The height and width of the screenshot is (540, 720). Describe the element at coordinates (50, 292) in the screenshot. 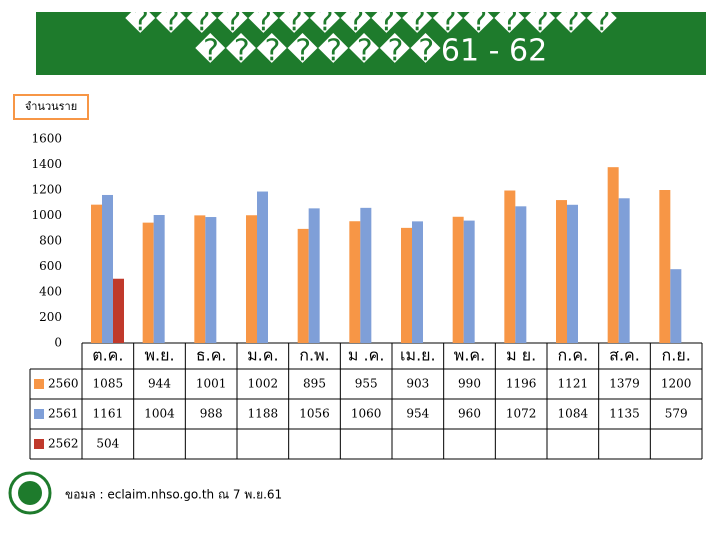

I see `y-tick-label: 400` at that location.